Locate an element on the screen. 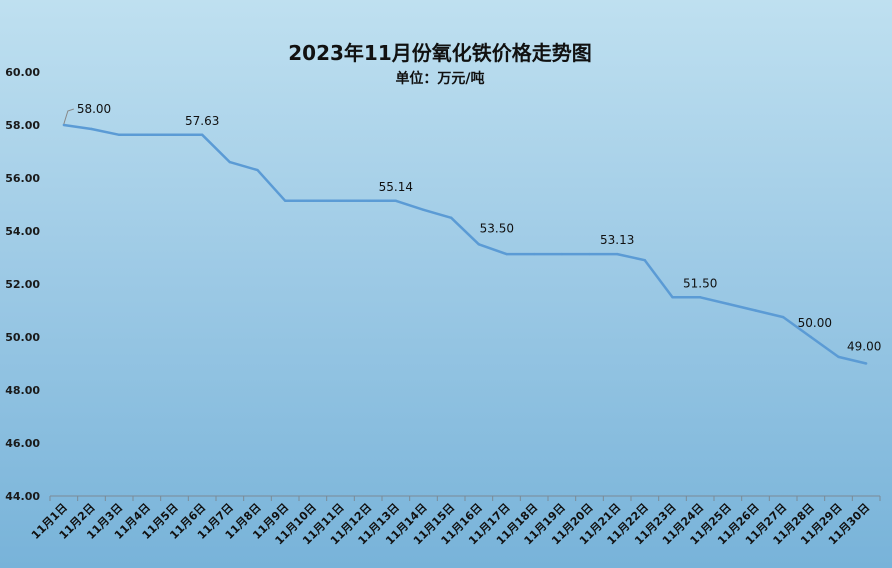 This screenshot has width=892, height=568. data-label: 53.50 is located at coordinates (497, 228).